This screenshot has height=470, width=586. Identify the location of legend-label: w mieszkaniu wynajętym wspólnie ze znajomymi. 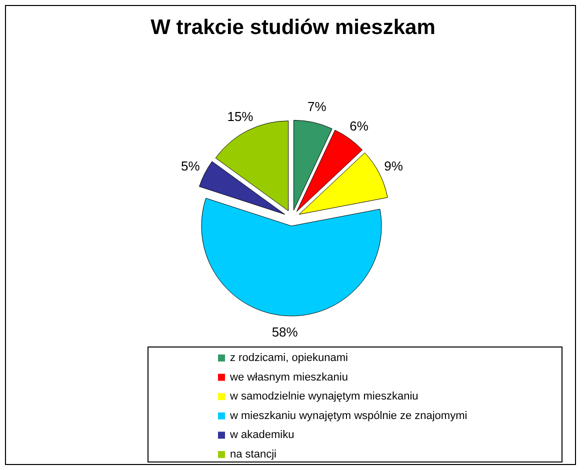
(348, 416).